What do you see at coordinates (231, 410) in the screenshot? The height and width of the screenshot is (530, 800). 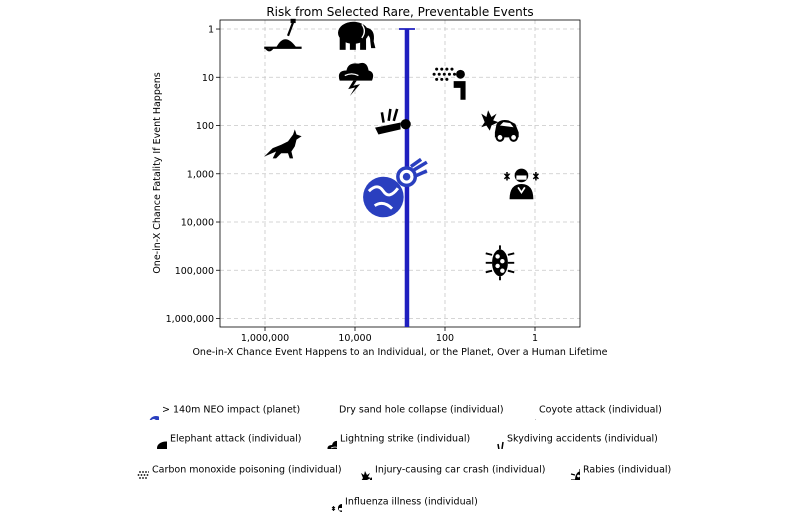 I see `legend-label: > 140m NEO impact (planet)` at bounding box center [231, 410].